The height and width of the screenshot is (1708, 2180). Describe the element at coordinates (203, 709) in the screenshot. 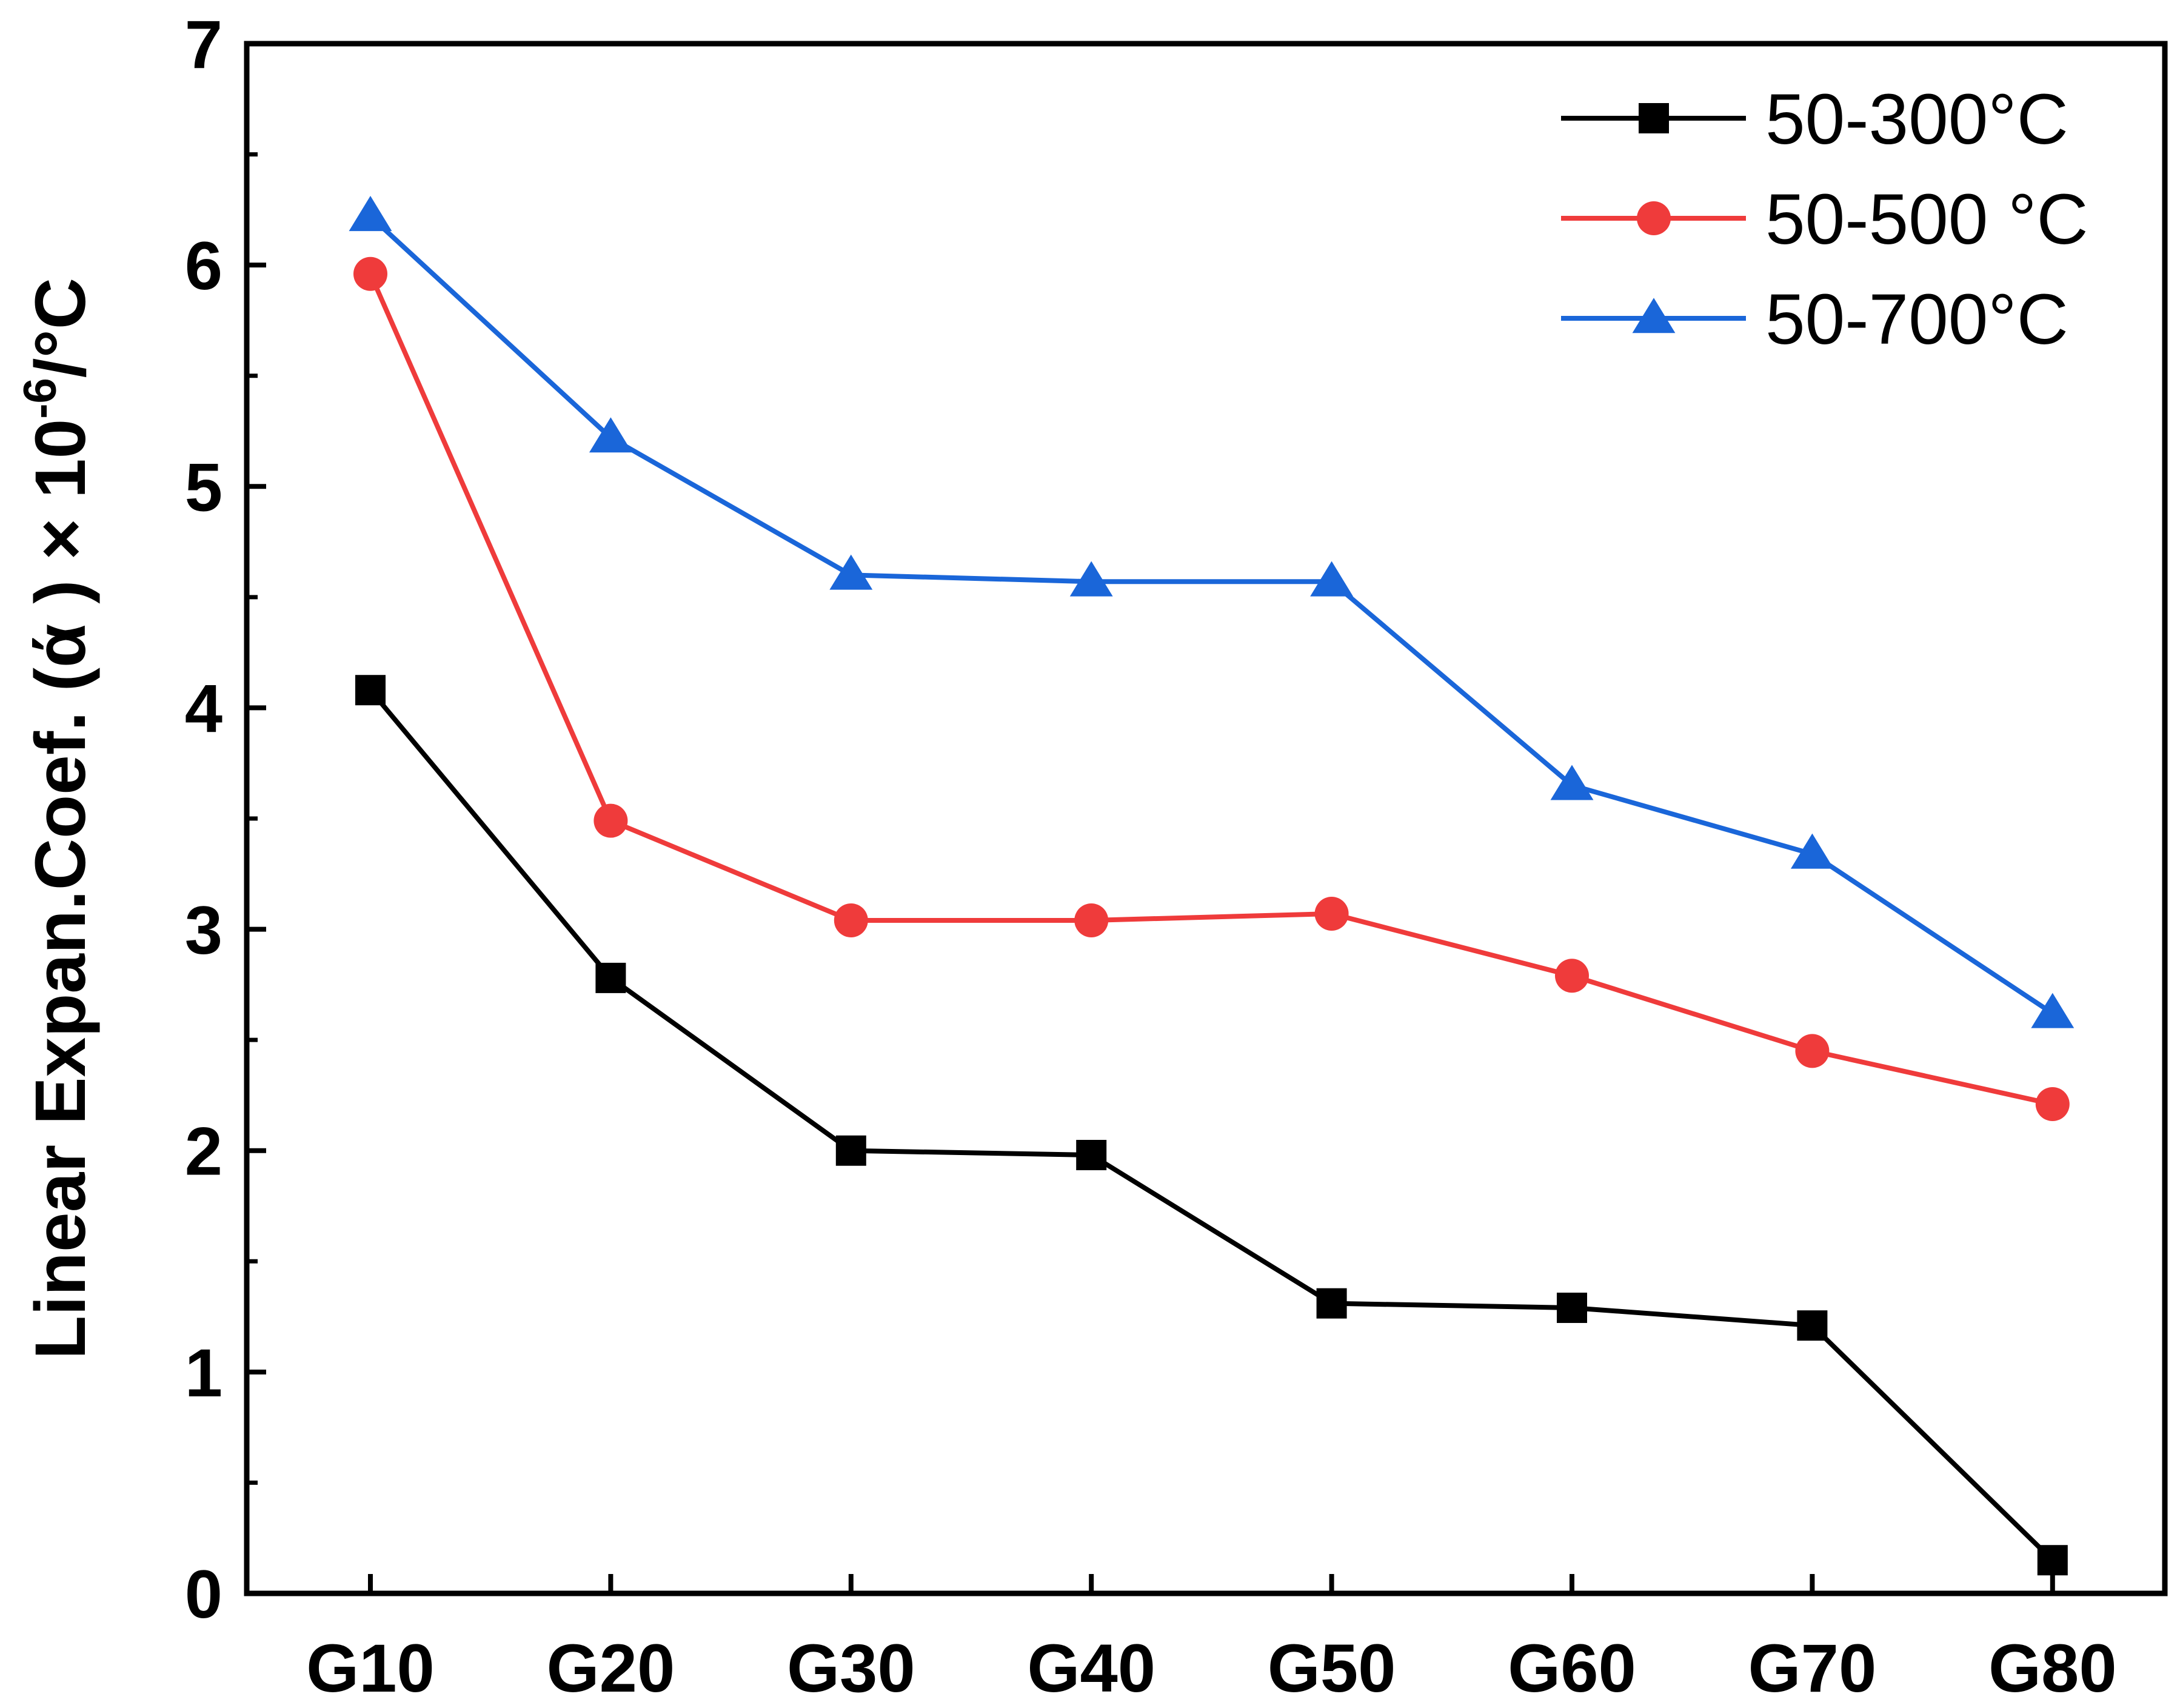

I see `y-tick-label: 4` at that location.